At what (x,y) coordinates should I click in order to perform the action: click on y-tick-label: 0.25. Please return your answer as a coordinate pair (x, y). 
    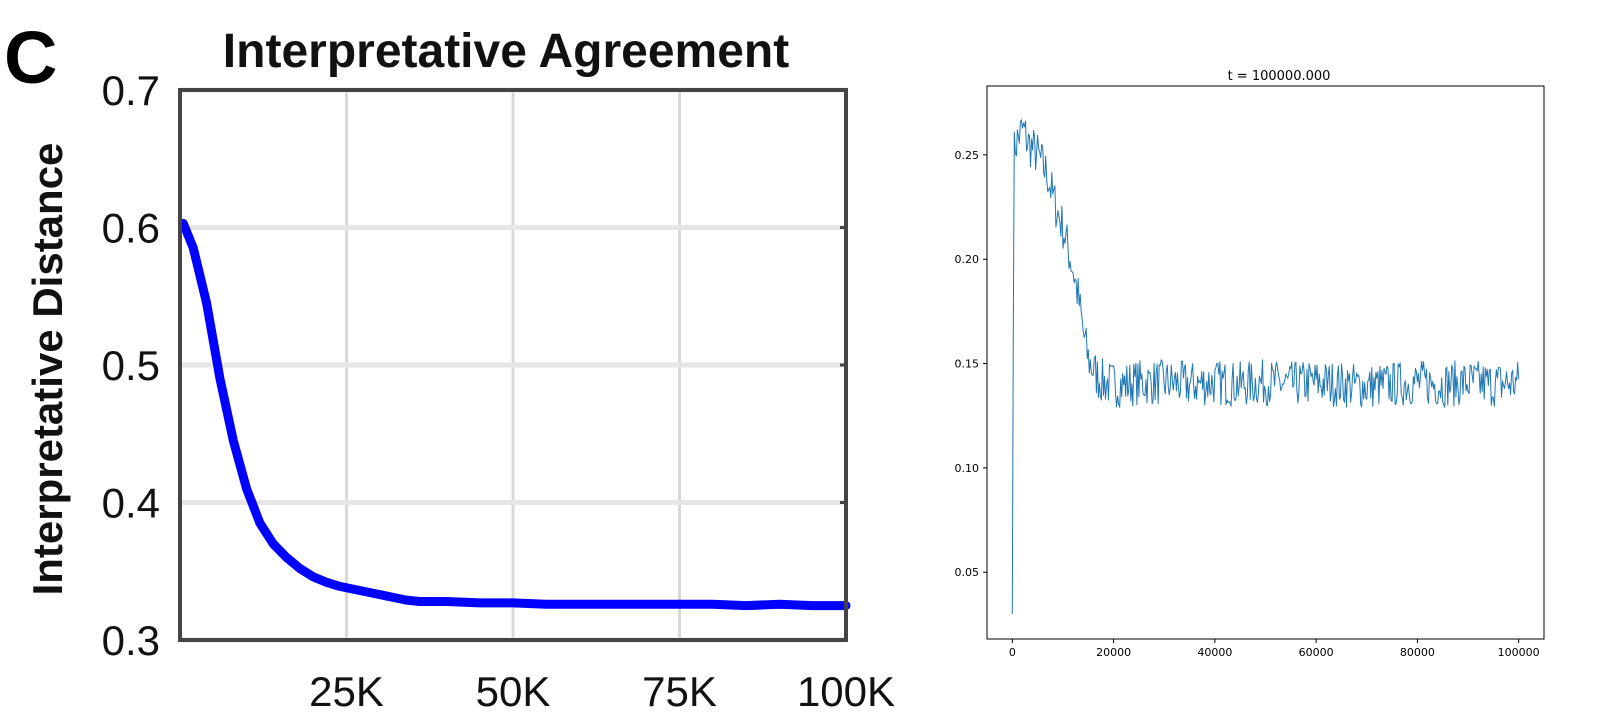
    Looking at the image, I should click on (967, 155).